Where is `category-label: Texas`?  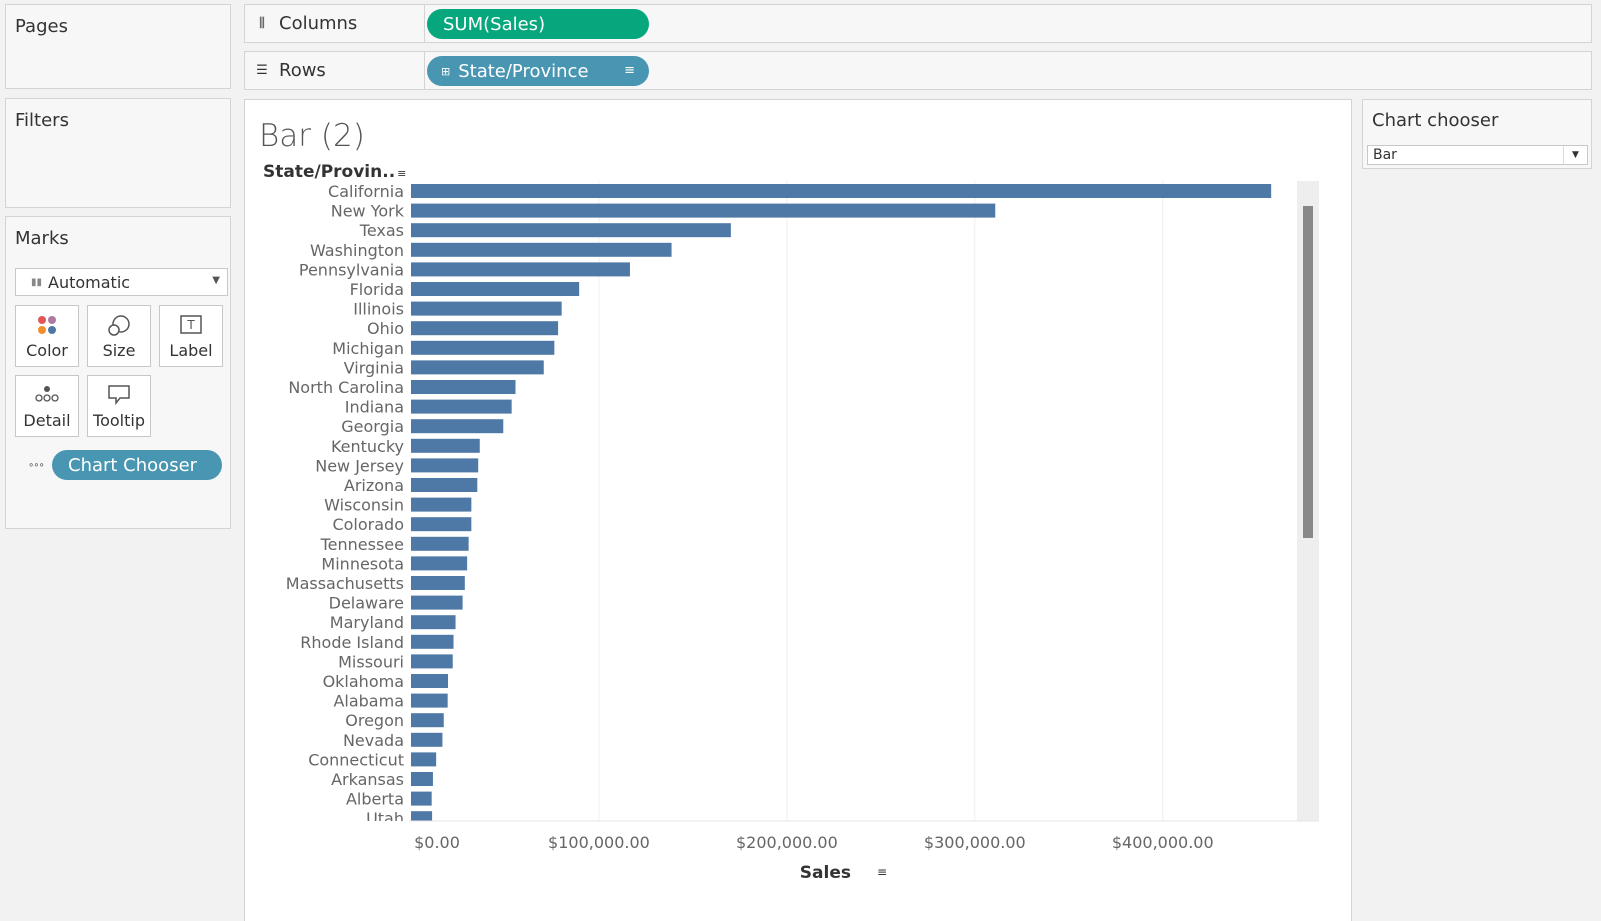
category-label: Texas is located at coordinates (381, 230).